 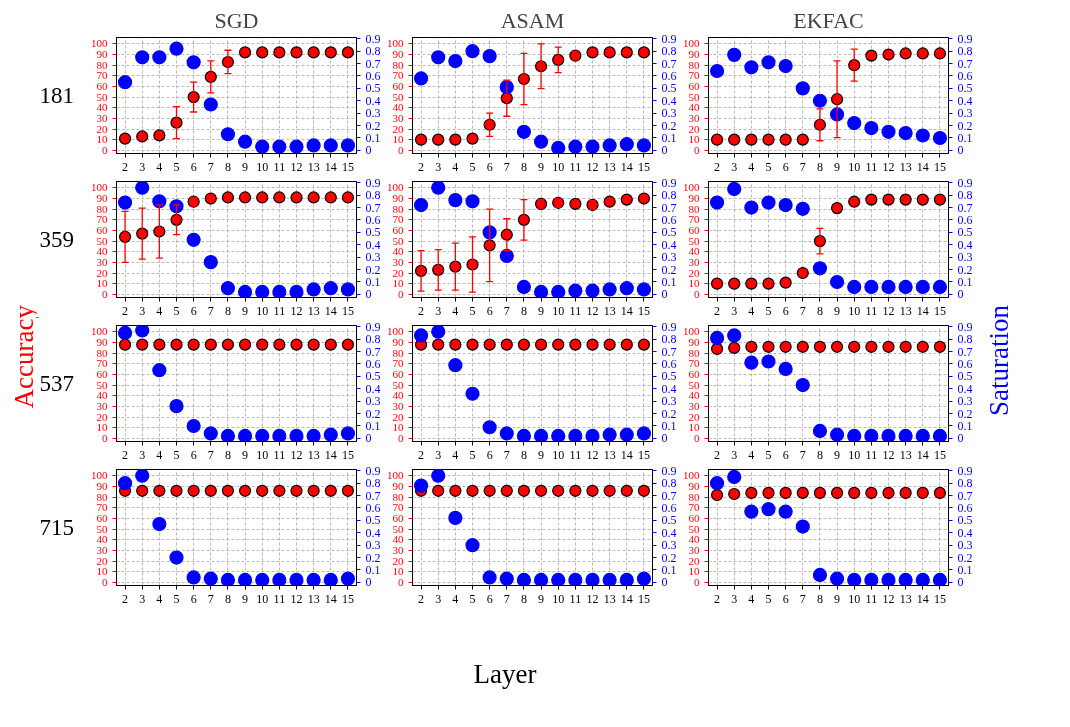 I want to click on y2-tick-label: 0.5, so click(x=373, y=88).